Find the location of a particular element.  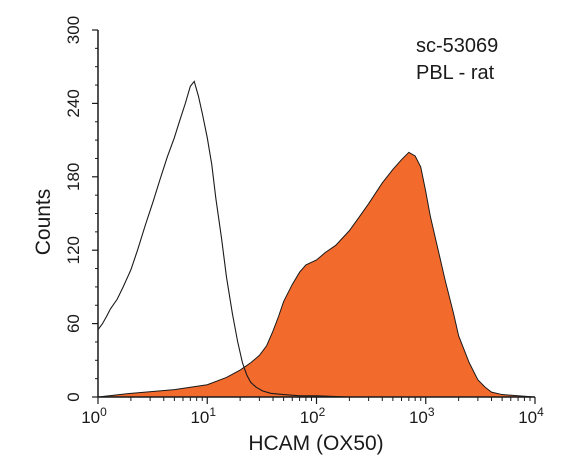

x-tick-label-1e2: 10² is located at coordinates (313, 416).